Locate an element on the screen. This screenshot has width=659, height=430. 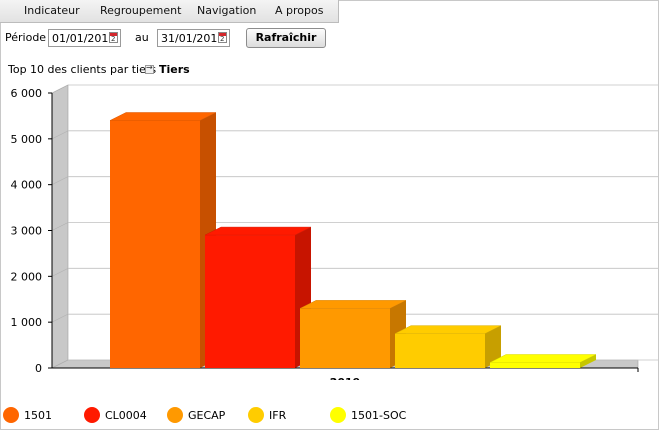
start-date-input is located at coordinates (80, 38).